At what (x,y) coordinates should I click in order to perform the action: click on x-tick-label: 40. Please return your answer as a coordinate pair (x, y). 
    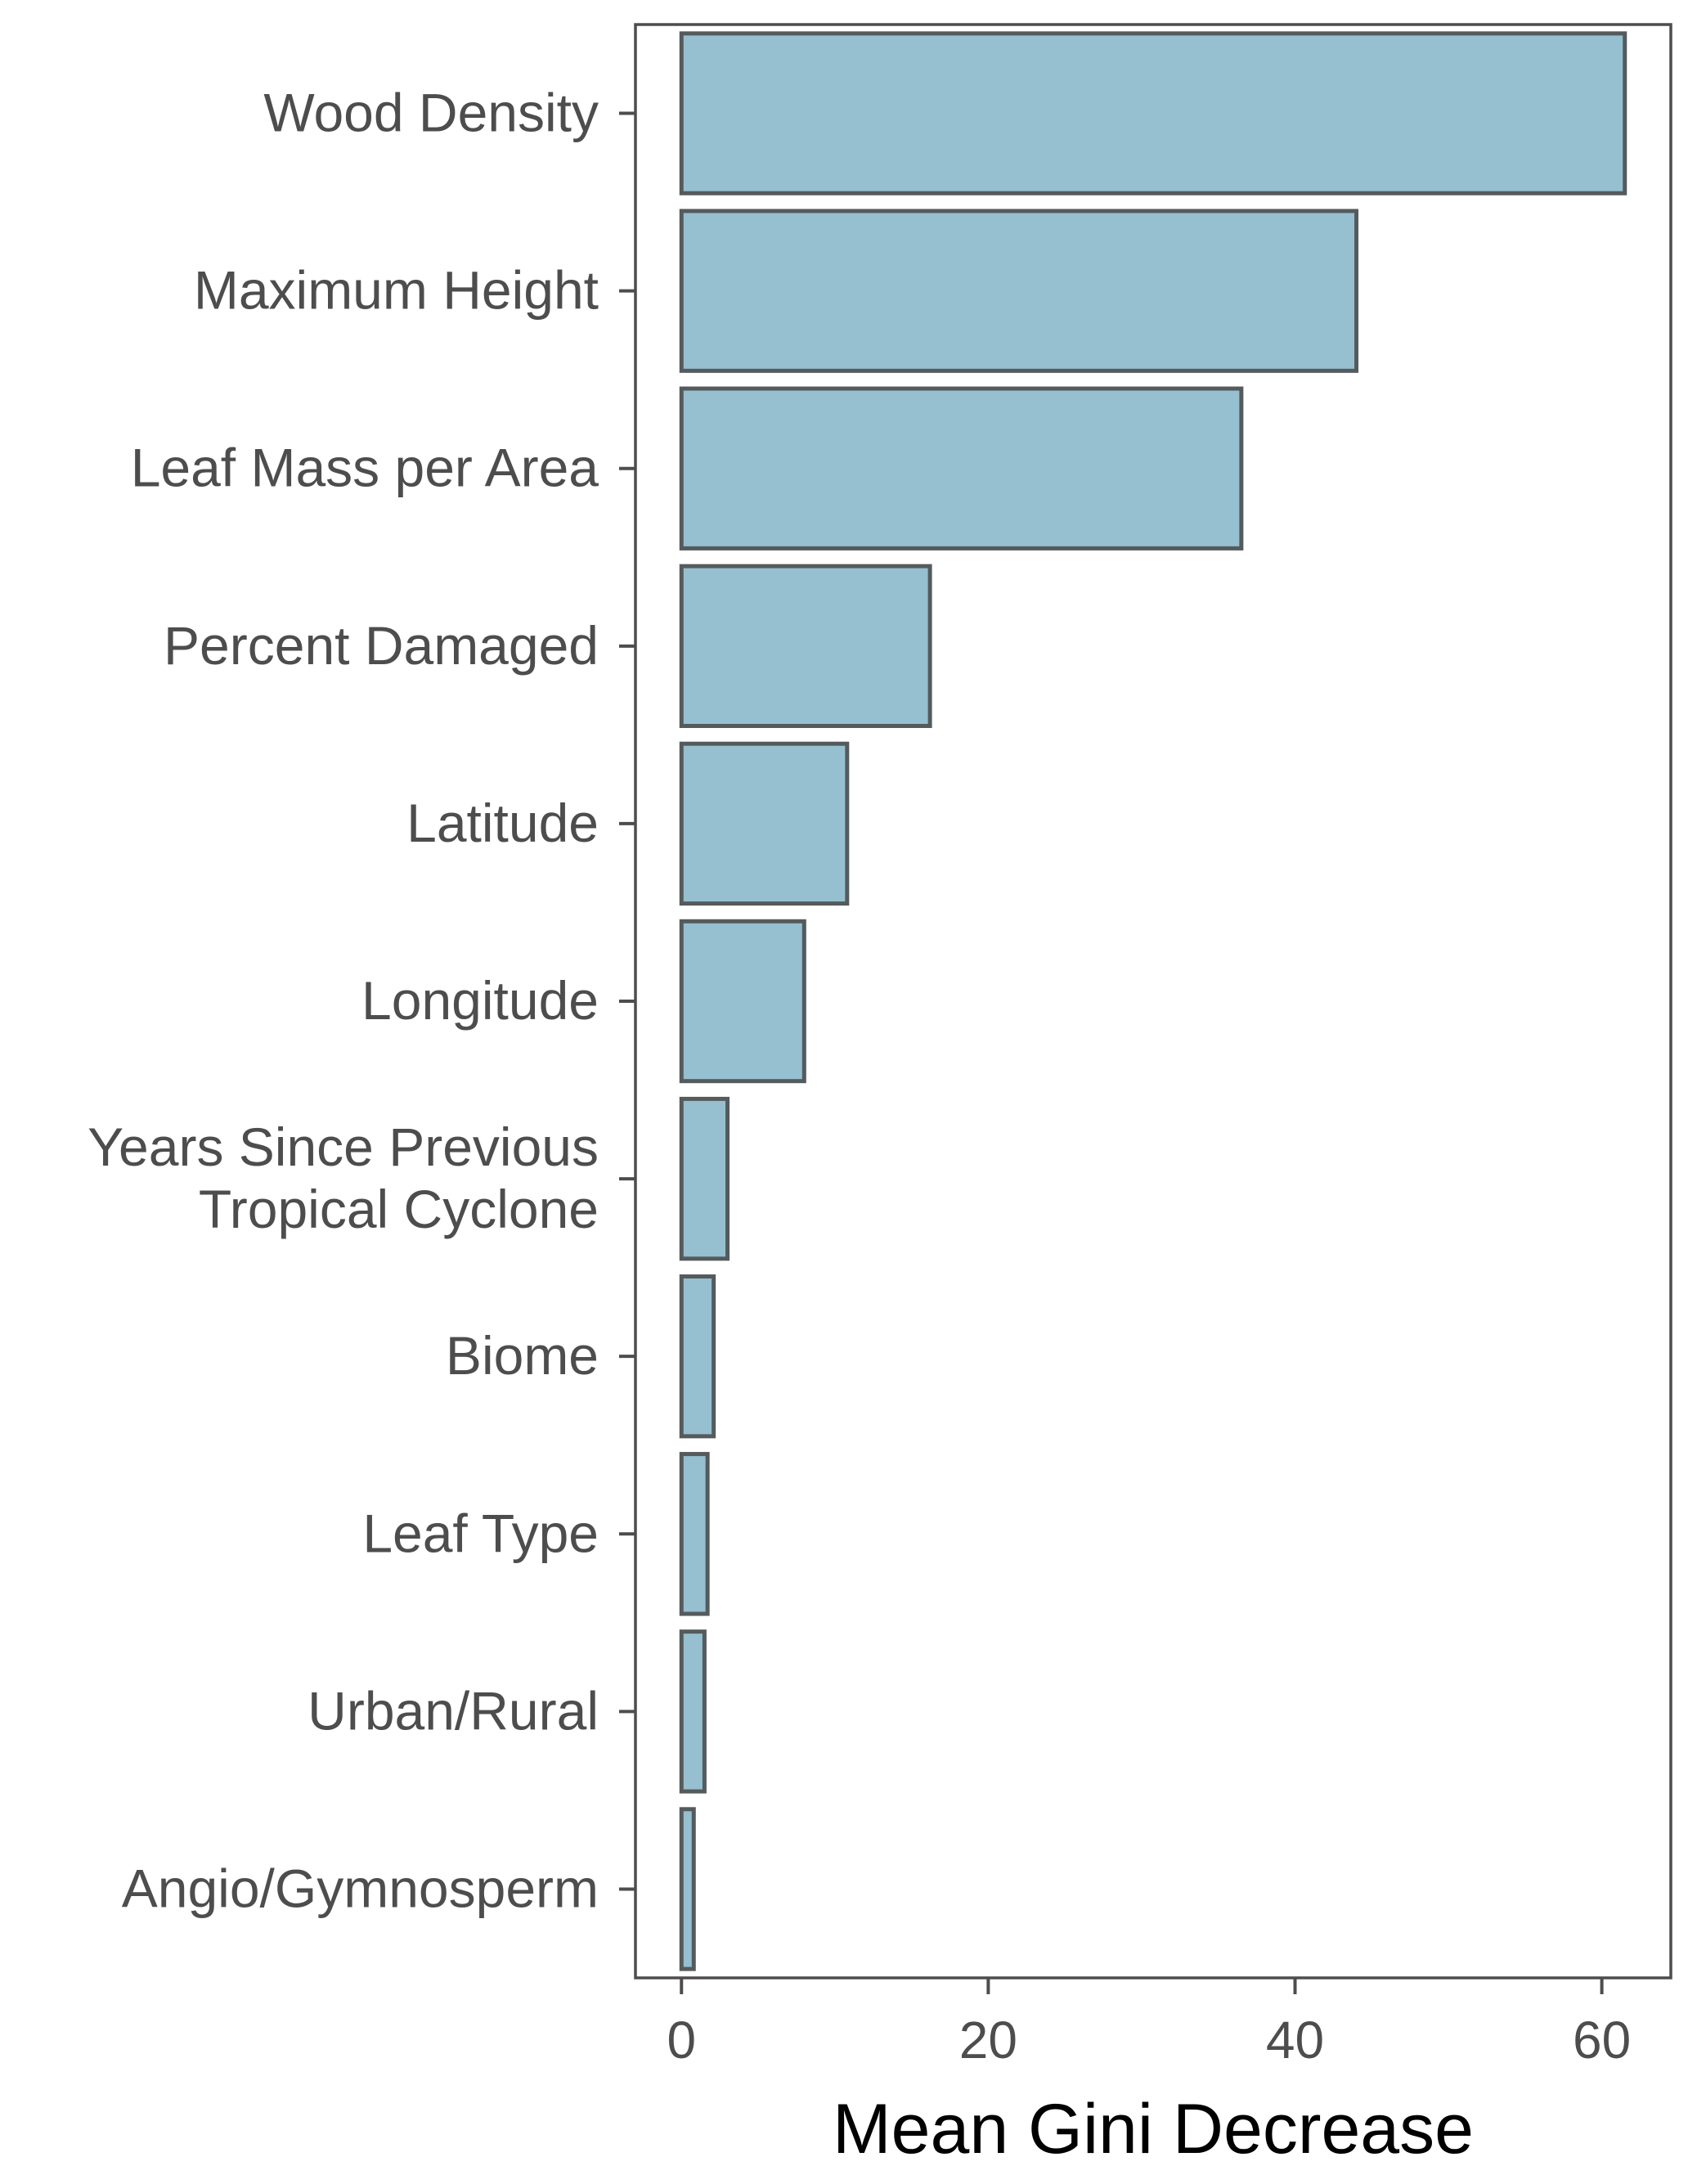
    Looking at the image, I should click on (1295, 2040).